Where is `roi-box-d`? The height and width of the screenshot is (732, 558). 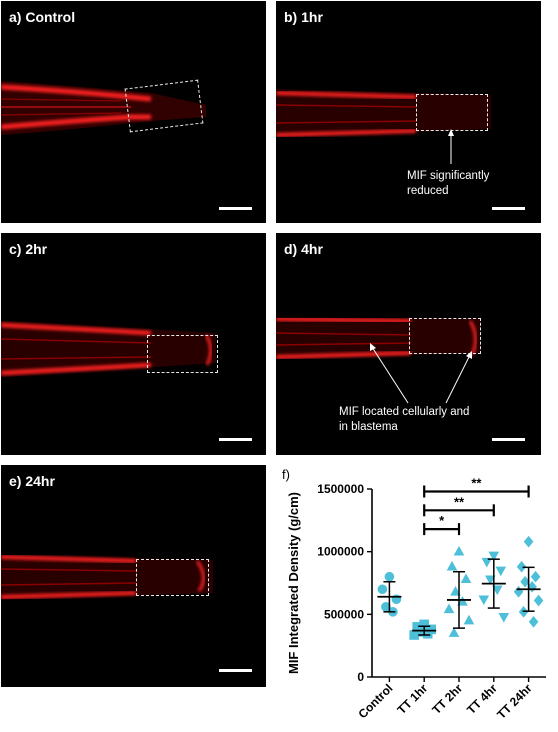
roi-box-d is located at coordinates (445, 336).